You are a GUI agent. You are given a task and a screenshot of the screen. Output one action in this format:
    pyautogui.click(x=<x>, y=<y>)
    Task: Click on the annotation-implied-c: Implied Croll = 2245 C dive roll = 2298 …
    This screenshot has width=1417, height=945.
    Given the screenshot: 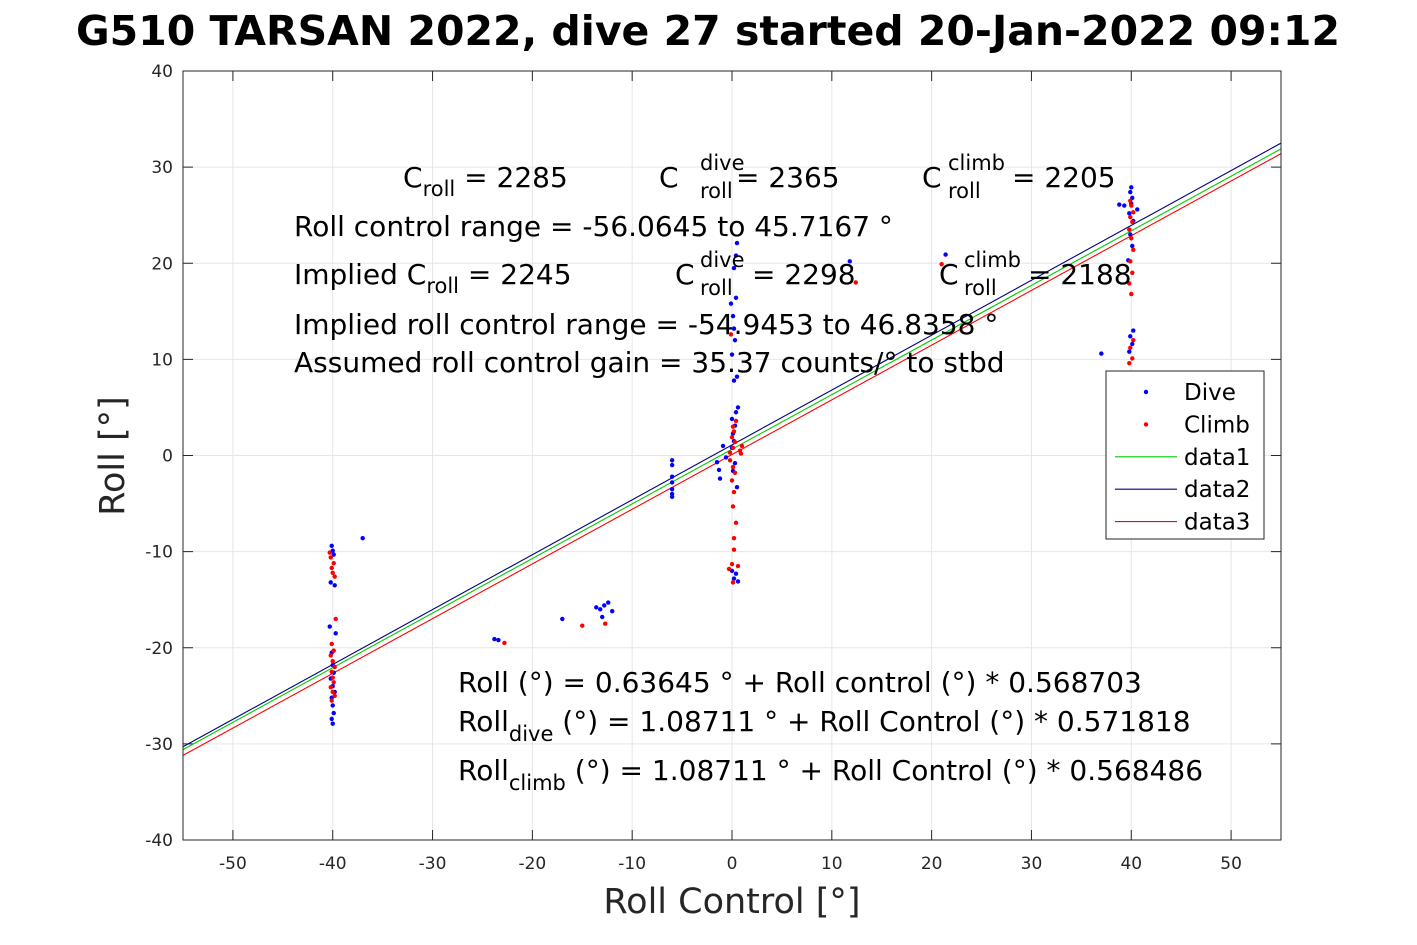 What is the action you would take?
    pyautogui.click(x=713, y=274)
    